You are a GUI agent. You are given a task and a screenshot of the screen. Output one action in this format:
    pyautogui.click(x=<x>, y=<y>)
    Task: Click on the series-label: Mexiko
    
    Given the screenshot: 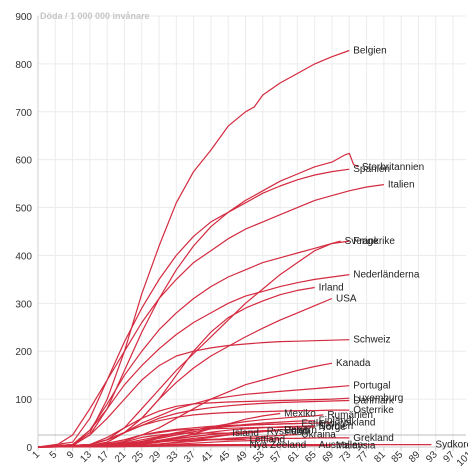 What is the action you would take?
    pyautogui.click(x=300, y=413)
    